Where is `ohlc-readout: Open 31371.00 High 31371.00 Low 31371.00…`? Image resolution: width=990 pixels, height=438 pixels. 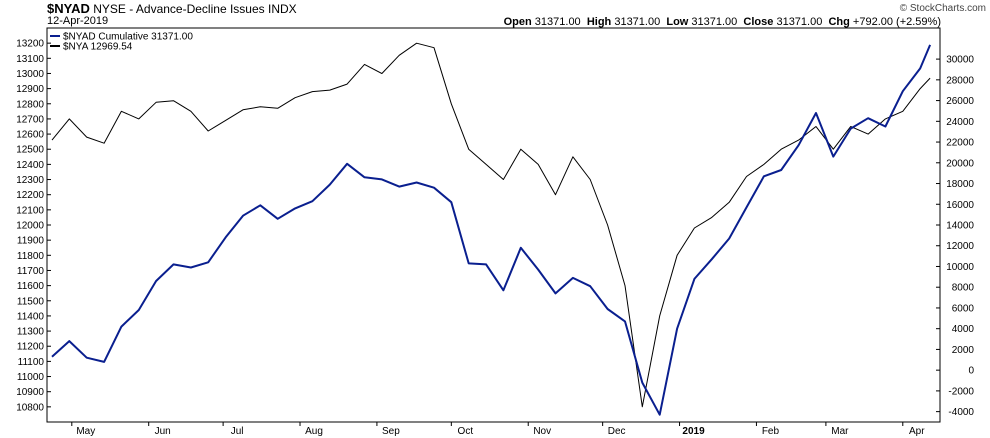
ohlc-readout: Open 31371.00 High 31371.00 Low 31371.00… is located at coordinates (722, 22).